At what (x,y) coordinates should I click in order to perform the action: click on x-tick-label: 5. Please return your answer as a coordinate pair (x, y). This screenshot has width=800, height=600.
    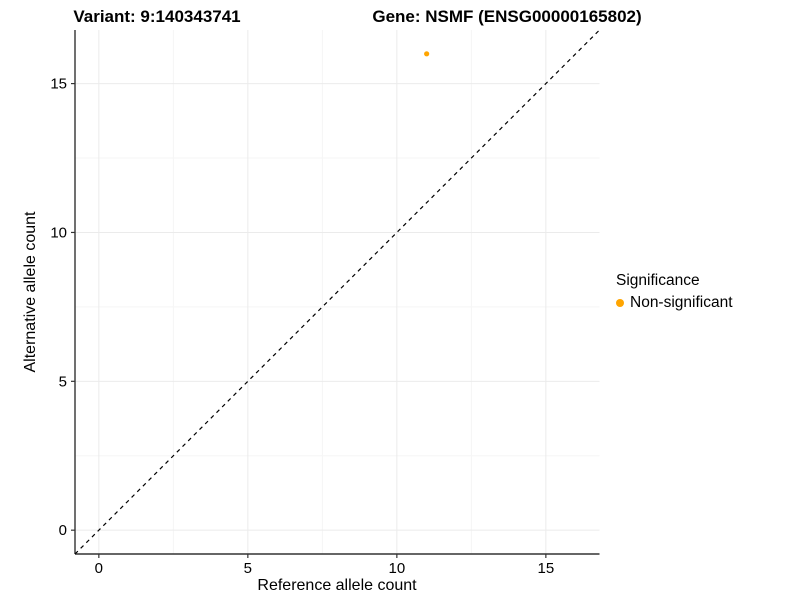
    Looking at the image, I should click on (248, 568).